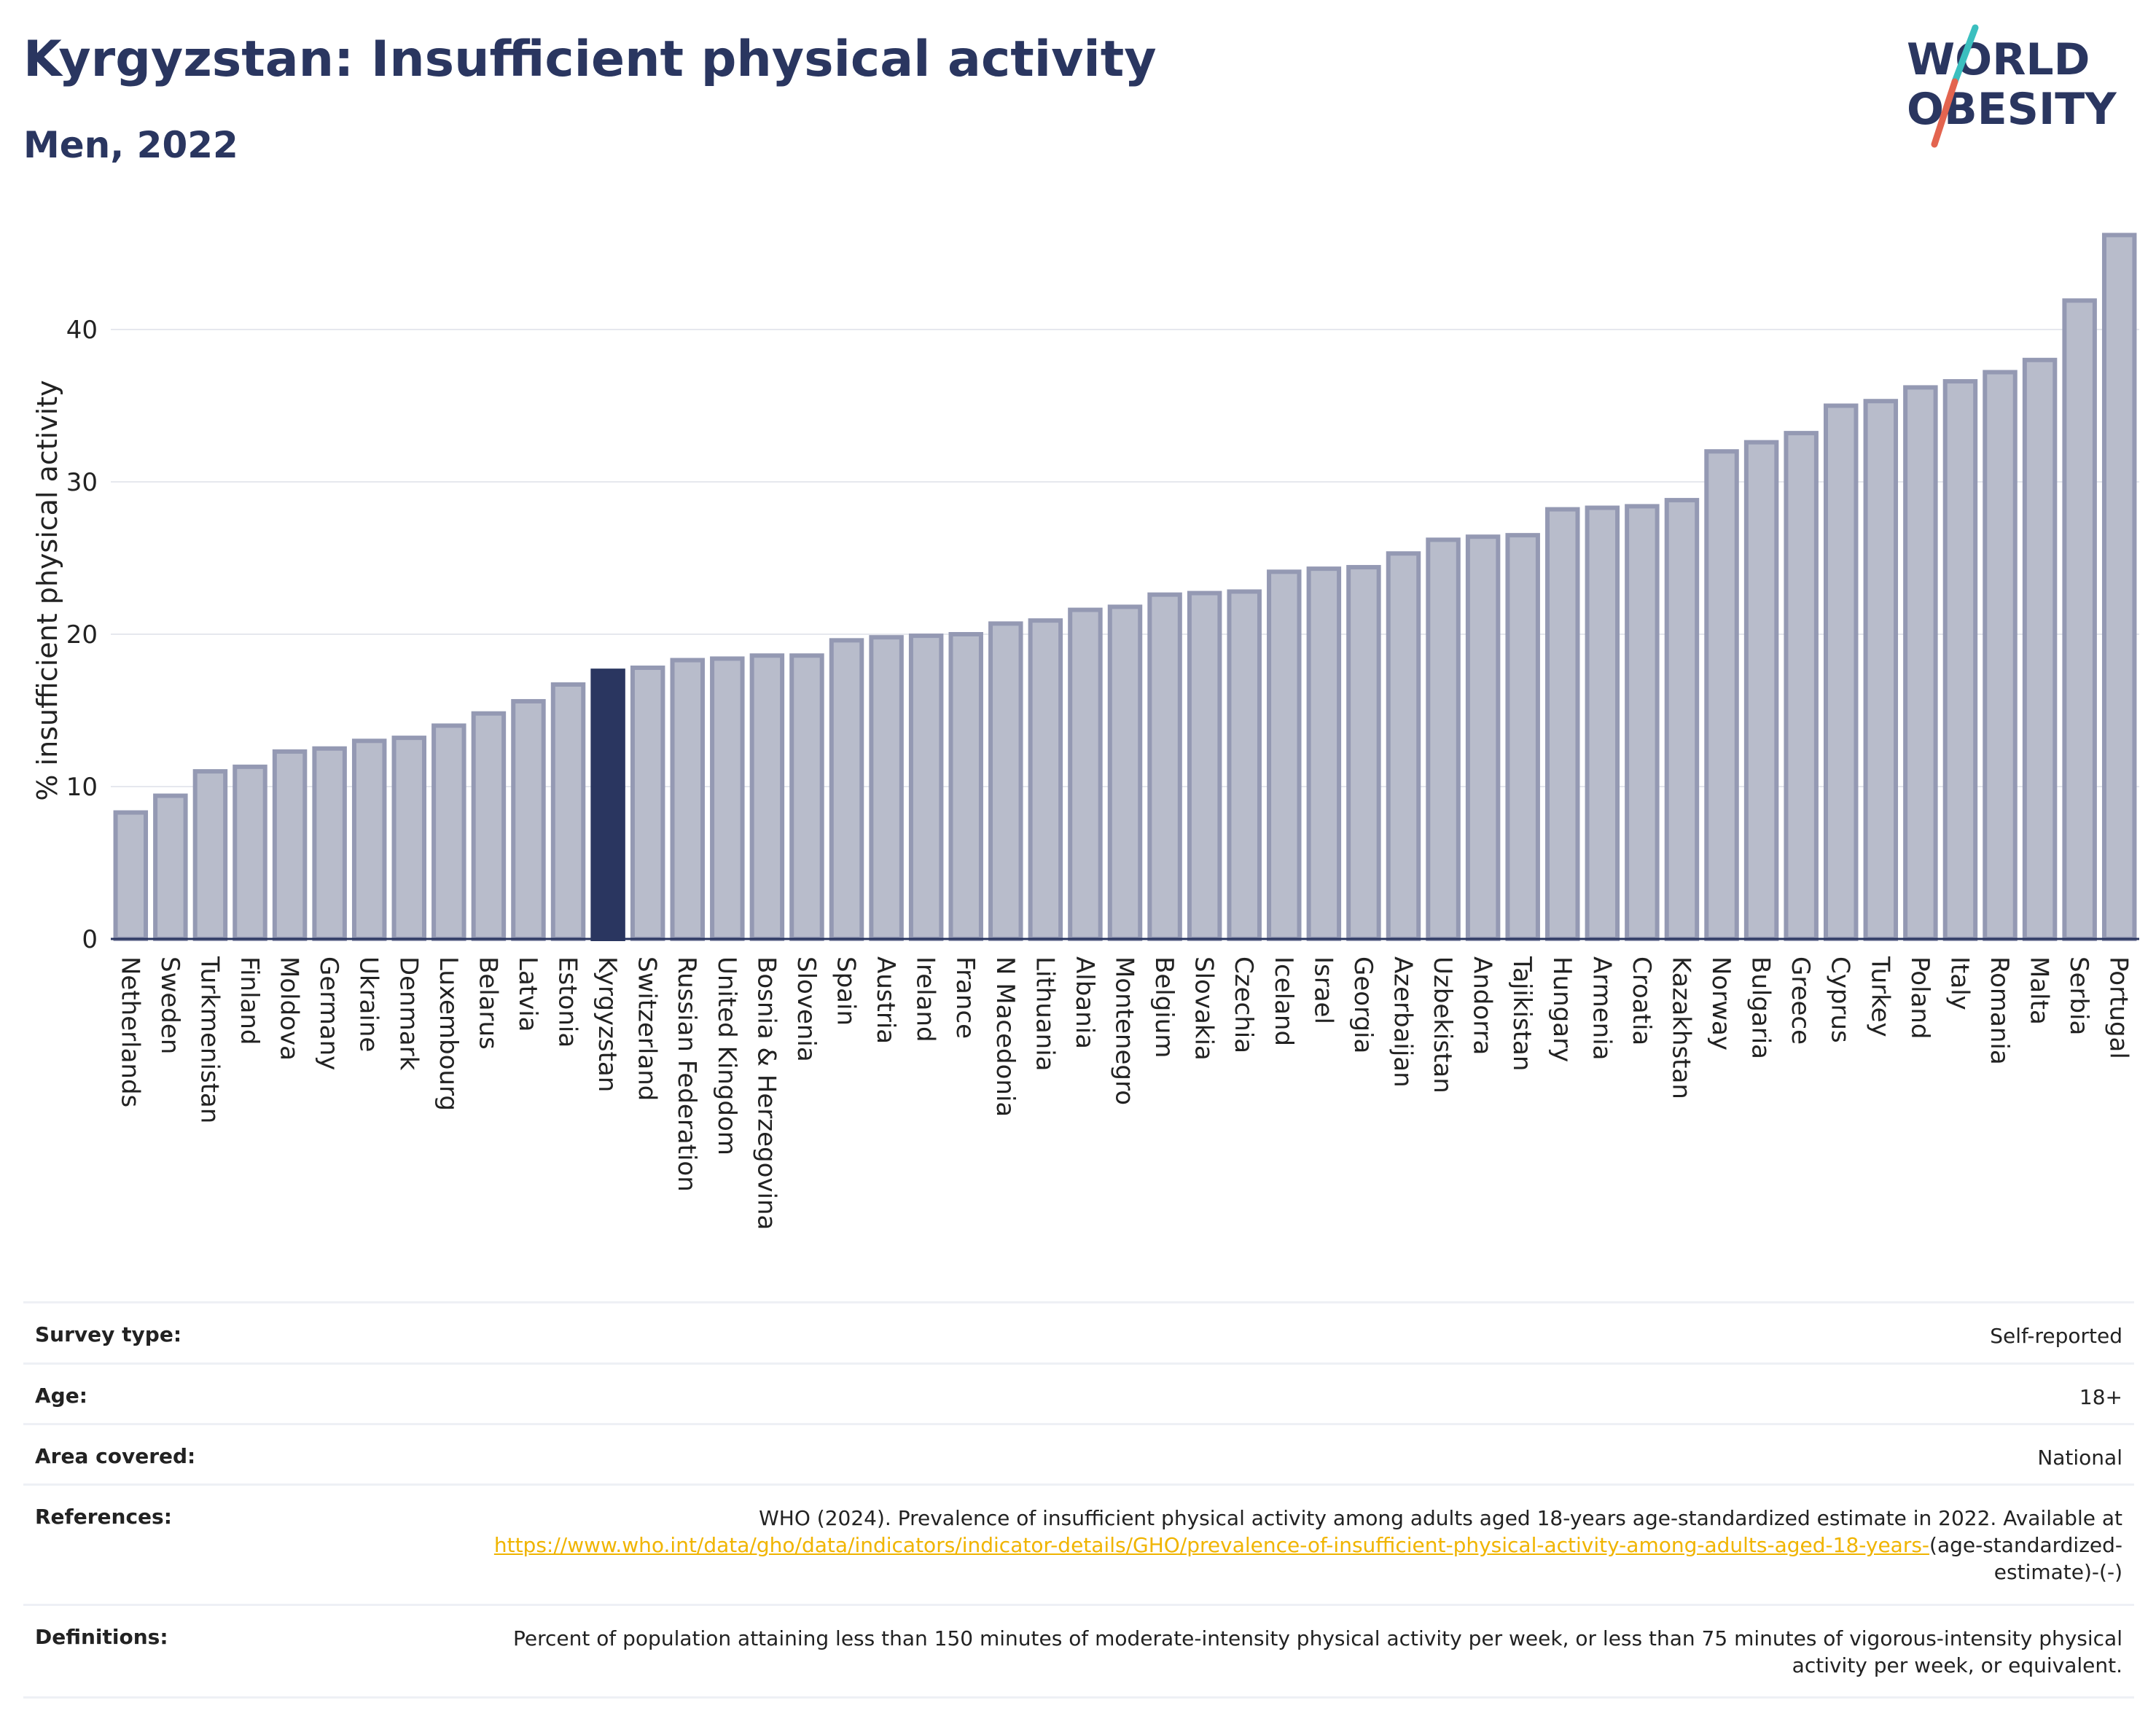  Describe the element at coordinates (568, 811) in the screenshot. I see `bar-estonia` at that location.